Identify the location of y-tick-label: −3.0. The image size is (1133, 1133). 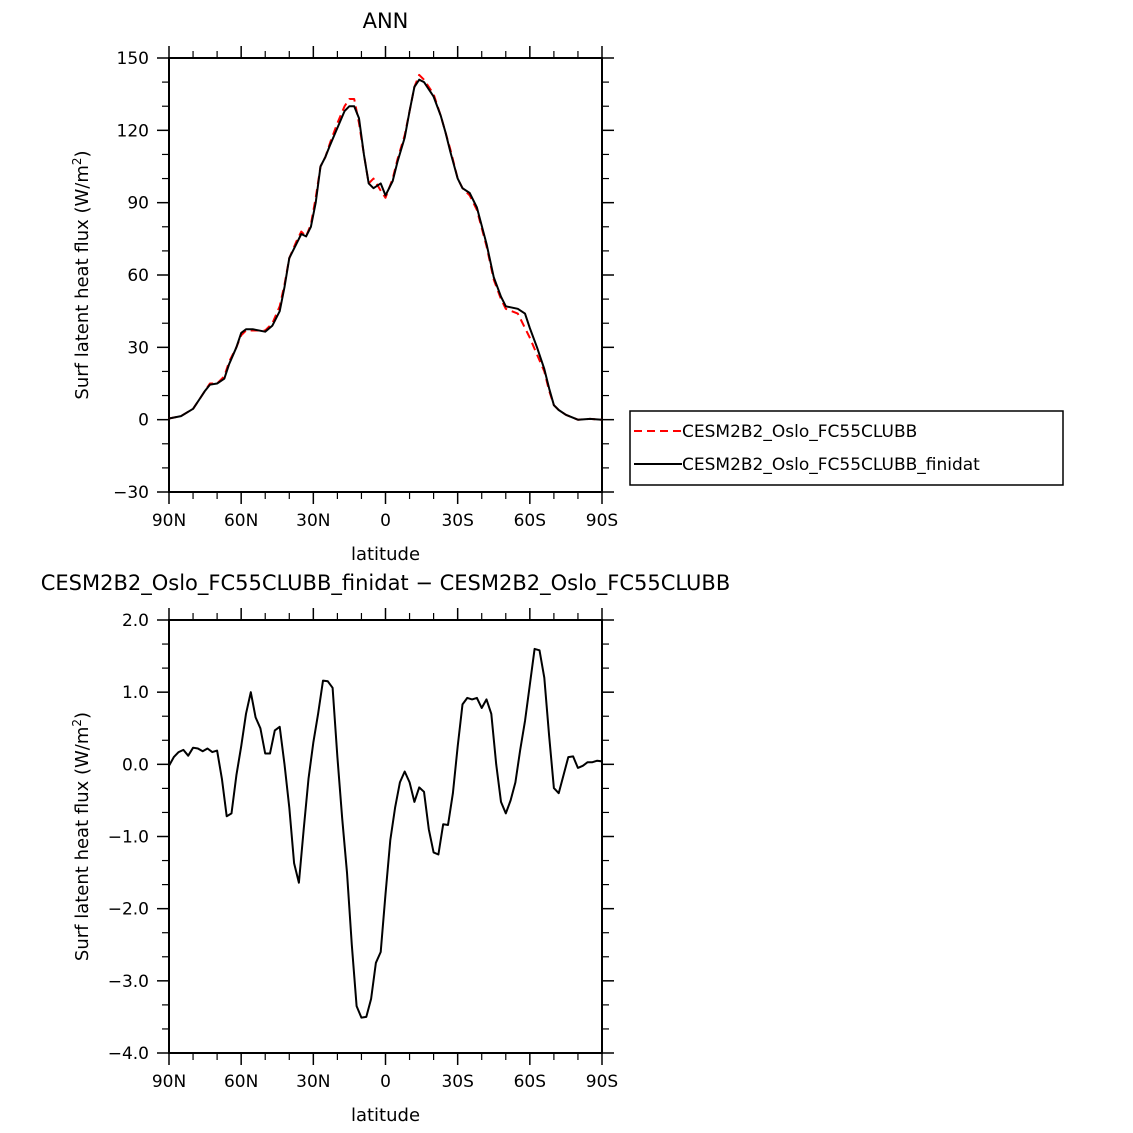
(128, 982).